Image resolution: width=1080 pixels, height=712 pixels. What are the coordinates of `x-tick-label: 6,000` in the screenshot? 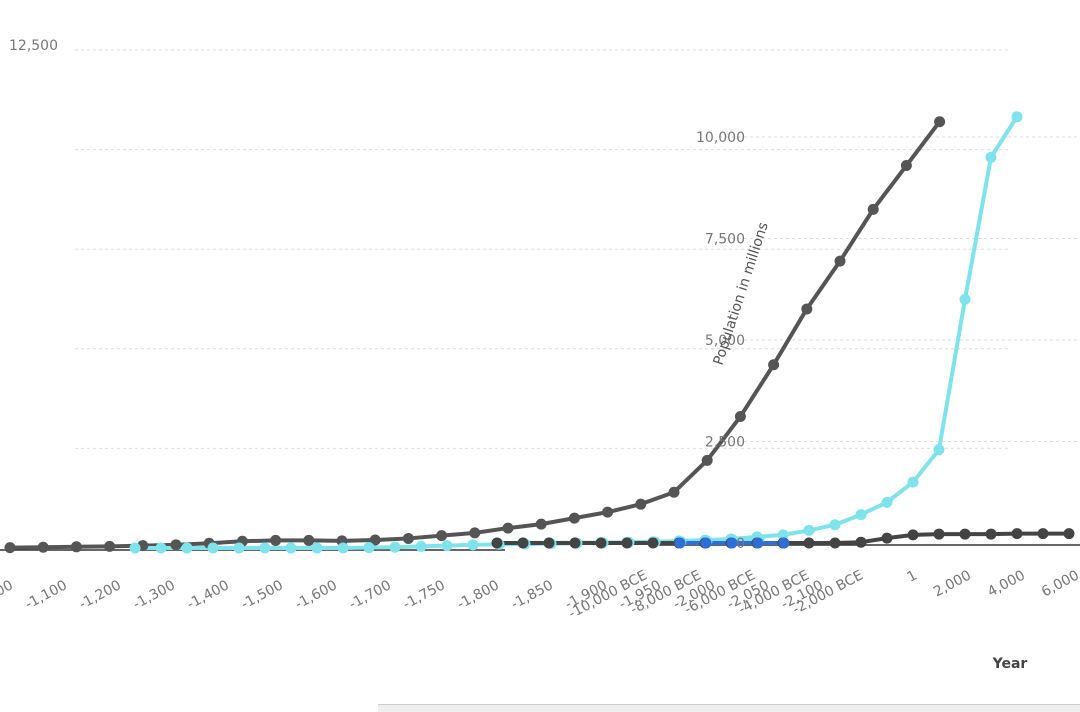 It's located at (1059, 583).